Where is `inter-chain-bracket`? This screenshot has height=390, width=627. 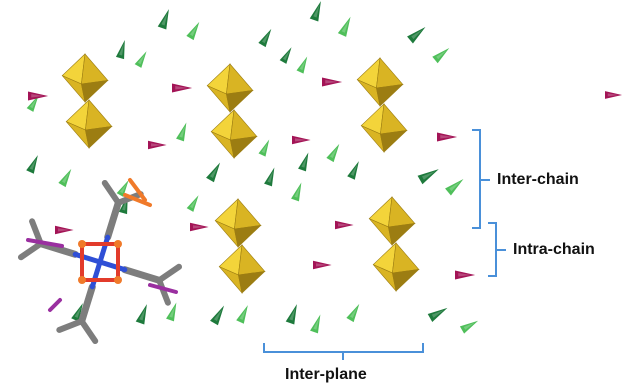
inter-chain-bracket is located at coordinates (481, 179).